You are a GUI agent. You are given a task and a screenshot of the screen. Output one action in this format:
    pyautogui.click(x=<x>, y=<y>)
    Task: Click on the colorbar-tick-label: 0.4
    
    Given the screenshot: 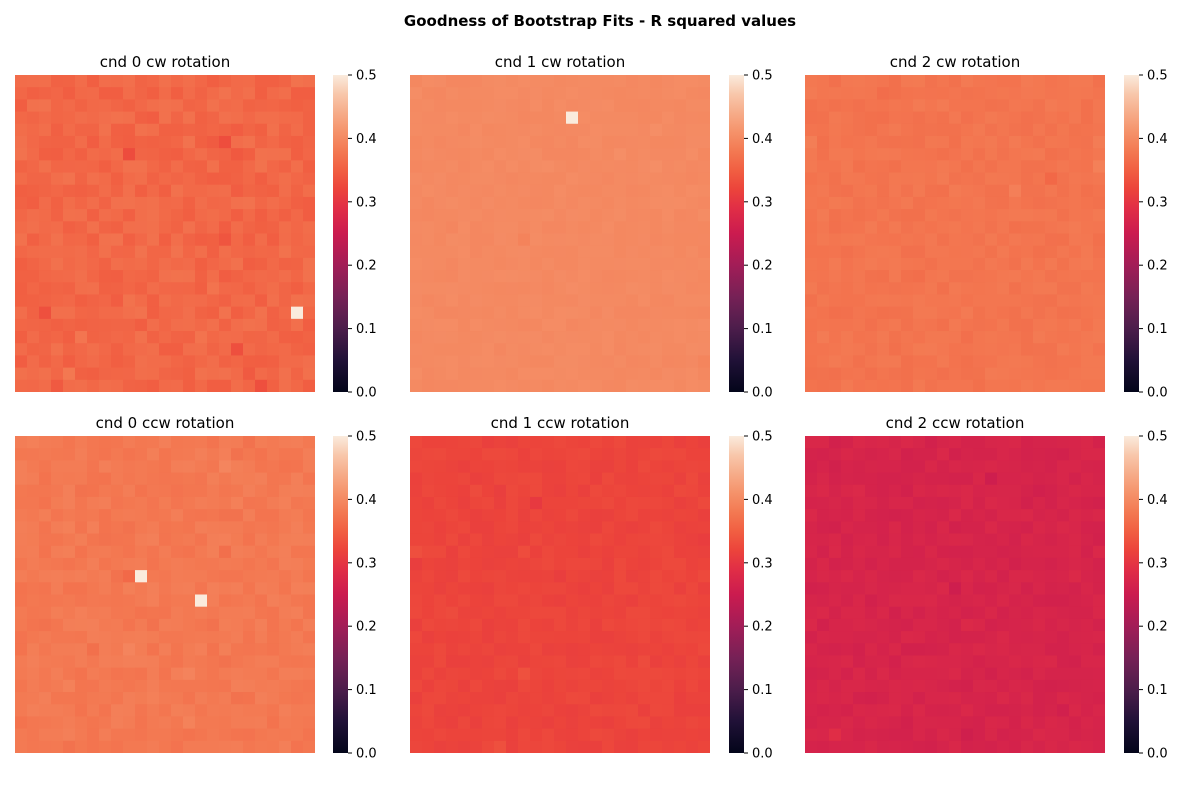 What is the action you would take?
    pyautogui.click(x=1157, y=139)
    